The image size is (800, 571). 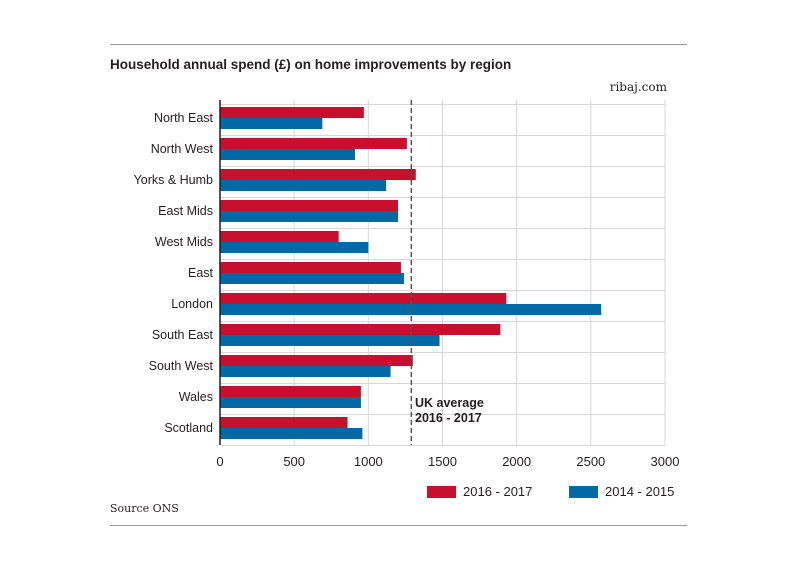 What do you see at coordinates (665, 461) in the screenshot?
I see `x-tick-label: 3000` at bounding box center [665, 461].